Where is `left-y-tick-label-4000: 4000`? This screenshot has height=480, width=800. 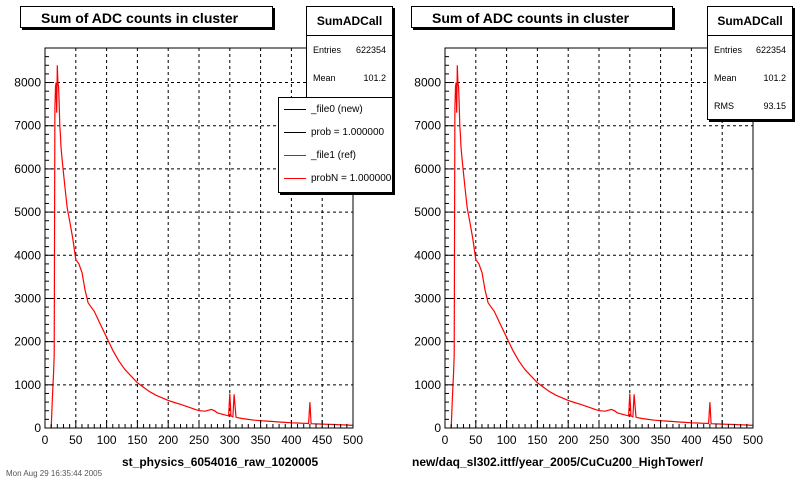
left-y-tick-label-4000: 4000 is located at coordinates (27, 255).